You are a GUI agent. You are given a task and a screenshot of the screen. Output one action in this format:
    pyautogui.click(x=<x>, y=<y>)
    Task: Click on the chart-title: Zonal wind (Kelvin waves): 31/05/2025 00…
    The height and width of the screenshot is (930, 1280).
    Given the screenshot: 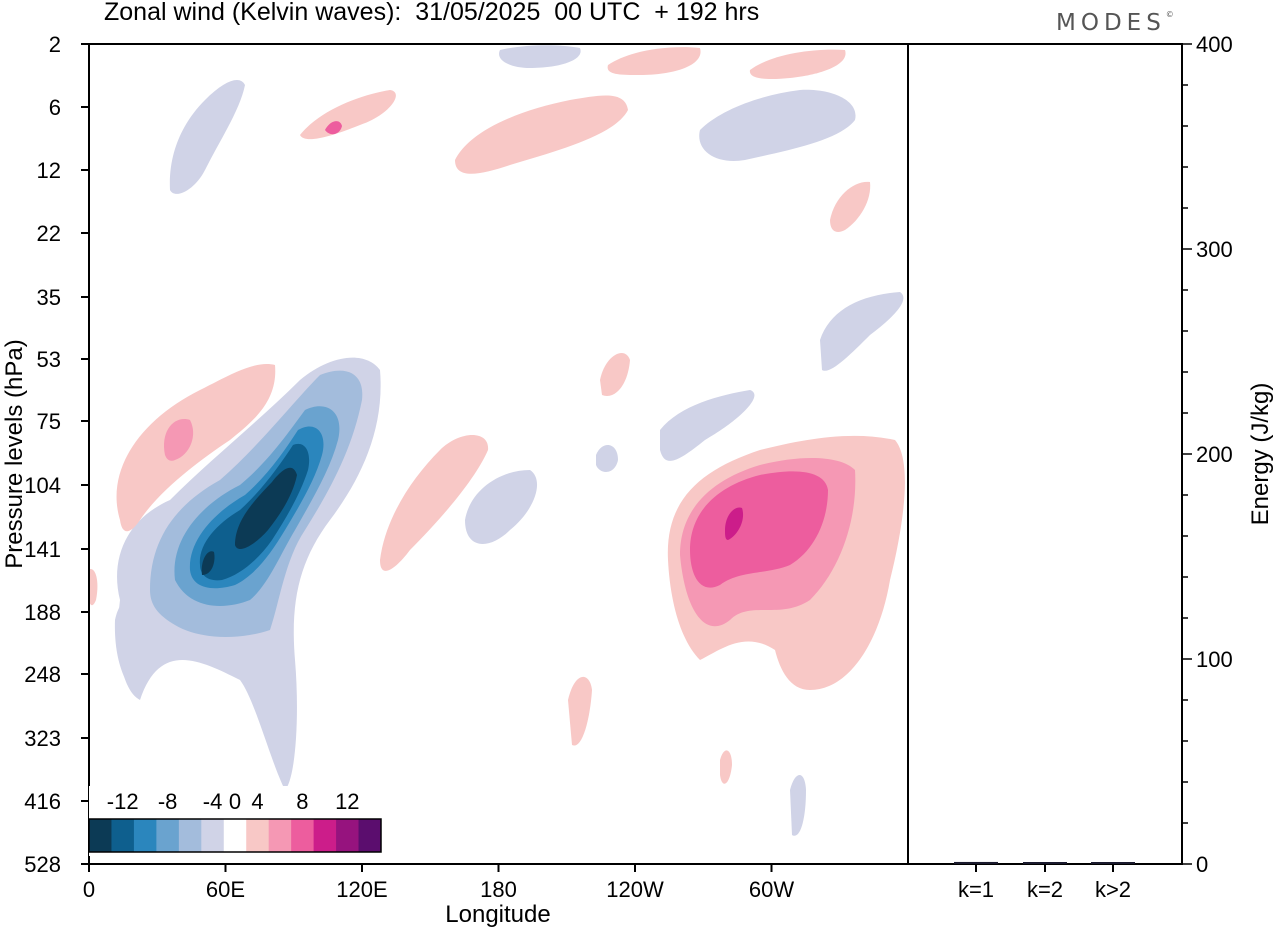 What is the action you would take?
    pyautogui.click(x=432, y=13)
    